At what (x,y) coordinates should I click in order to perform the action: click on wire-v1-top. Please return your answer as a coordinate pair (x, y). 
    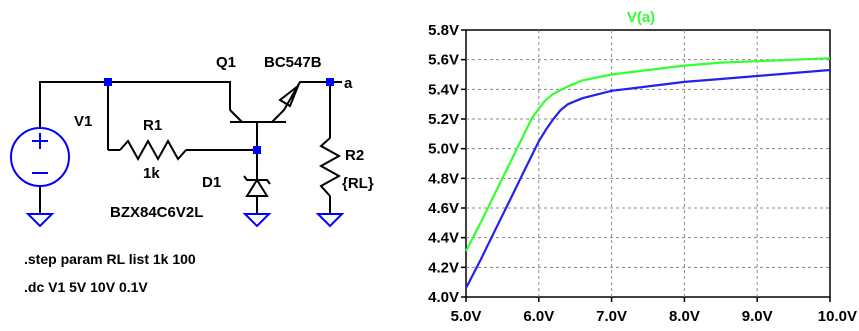
    Looking at the image, I should click on (135, 104).